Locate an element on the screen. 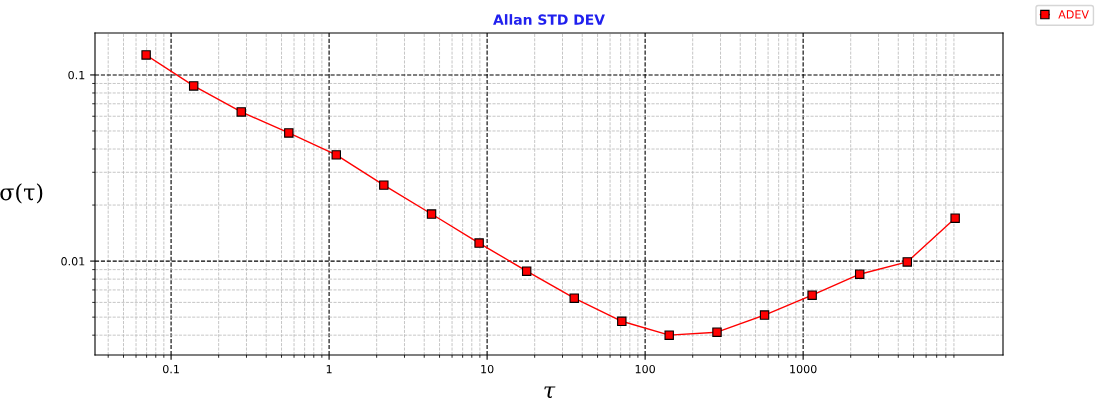 The height and width of the screenshot is (400, 1099). y-axis-title: σ(τ) is located at coordinates (21, 193).